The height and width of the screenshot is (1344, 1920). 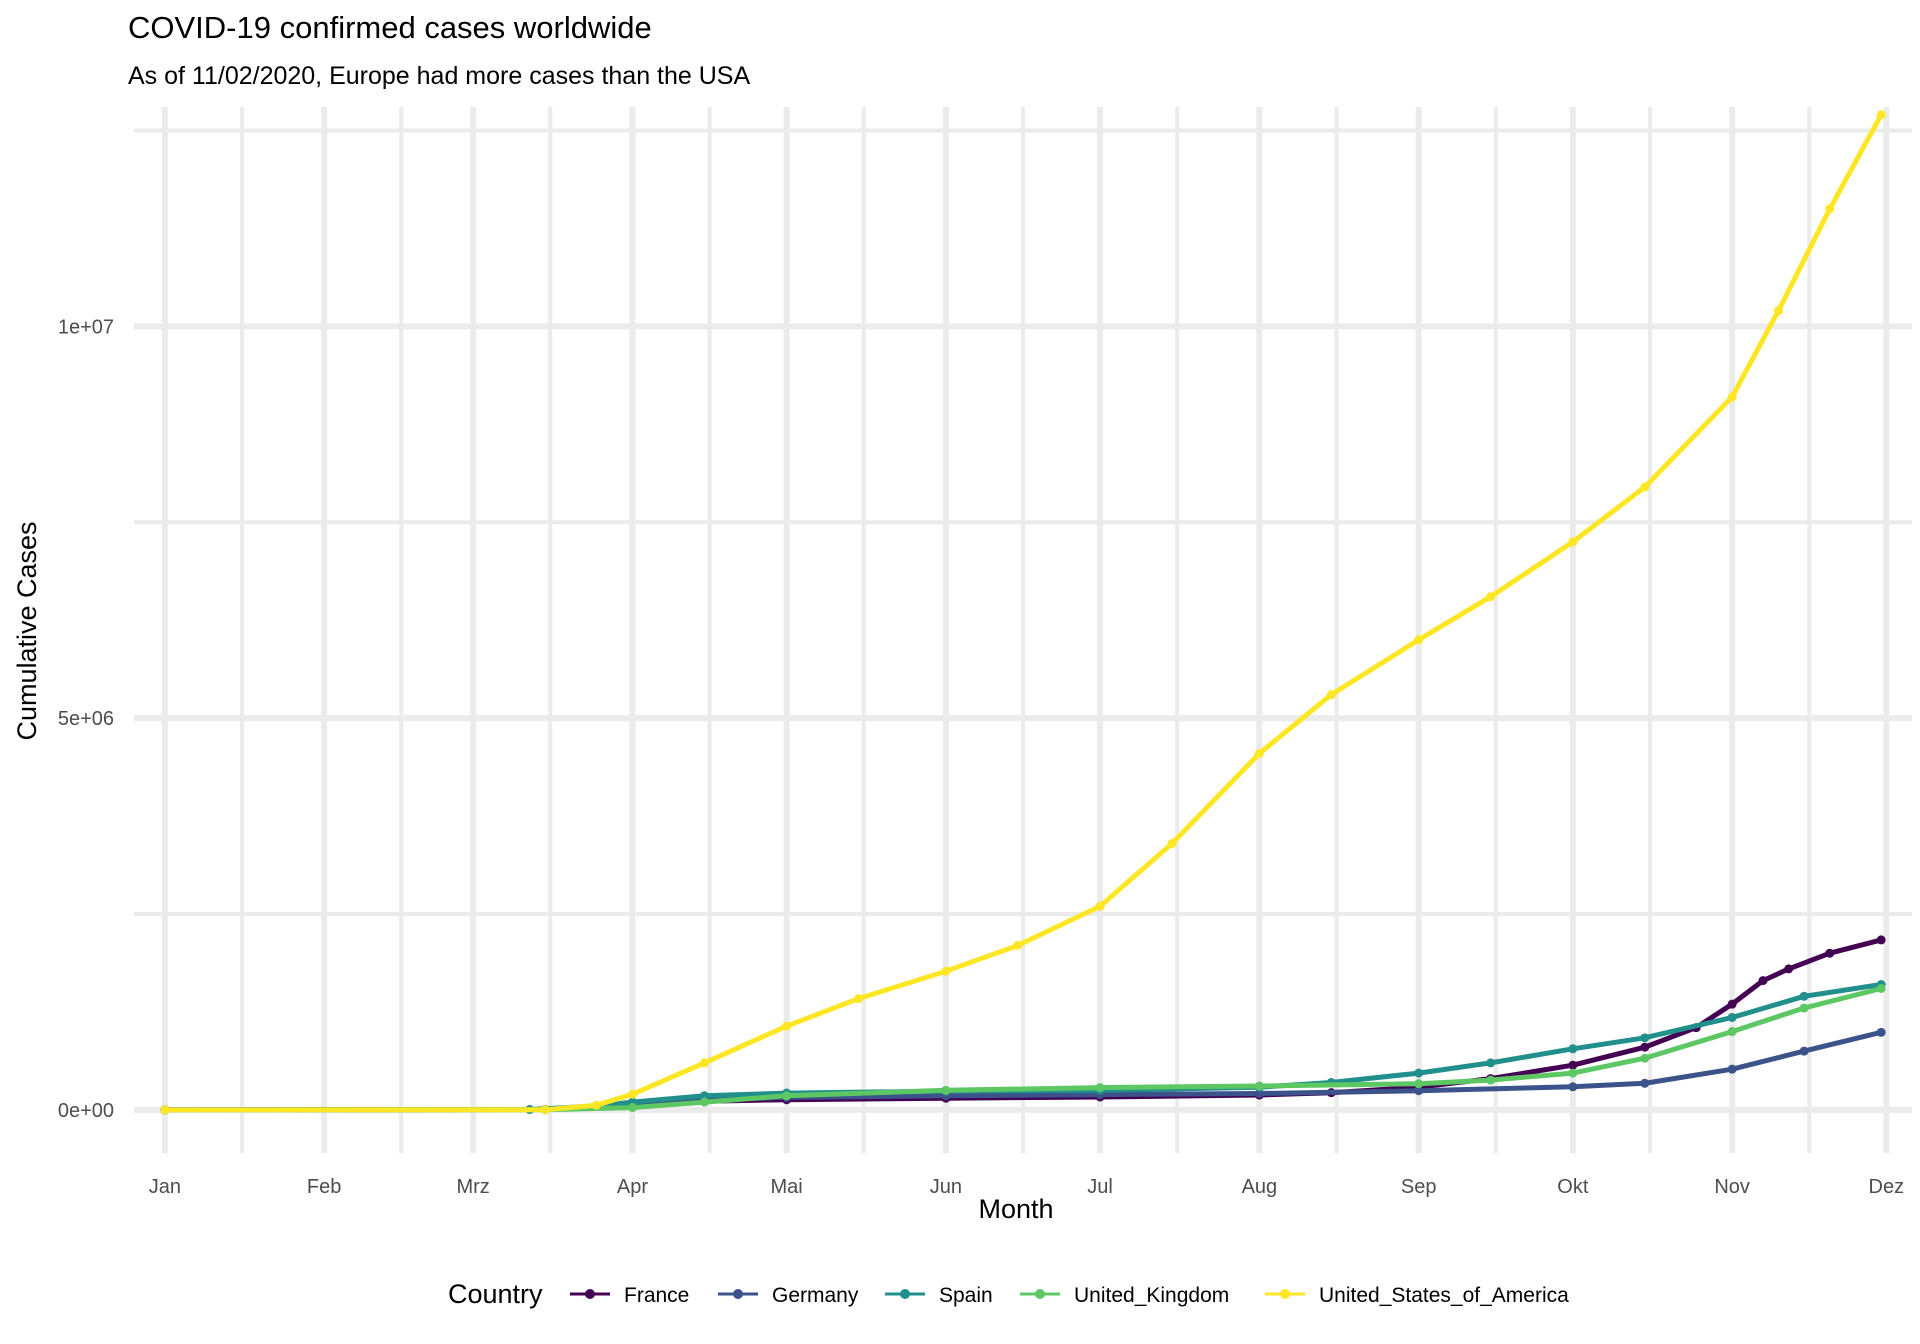 I want to click on x-tick-label: Dez, so click(x=1887, y=1187).